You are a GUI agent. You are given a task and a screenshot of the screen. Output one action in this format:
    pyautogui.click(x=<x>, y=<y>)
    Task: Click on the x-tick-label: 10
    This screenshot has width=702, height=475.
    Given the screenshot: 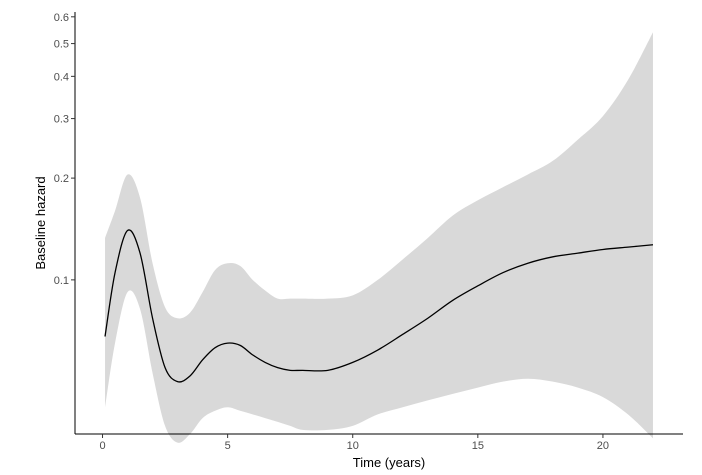 What is the action you would take?
    pyautogui.click(x=353, y=446)
    